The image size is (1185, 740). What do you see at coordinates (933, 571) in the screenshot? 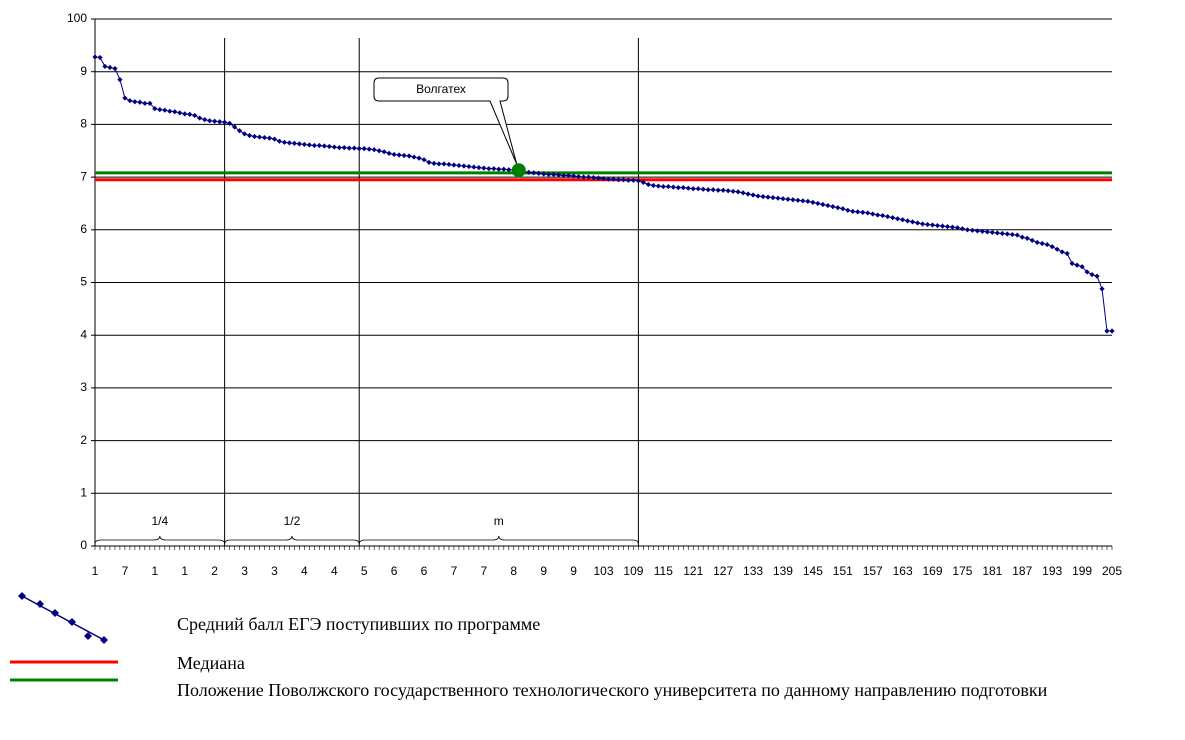
I see `x-tick-label: 169` at bounding box center [933, 571].